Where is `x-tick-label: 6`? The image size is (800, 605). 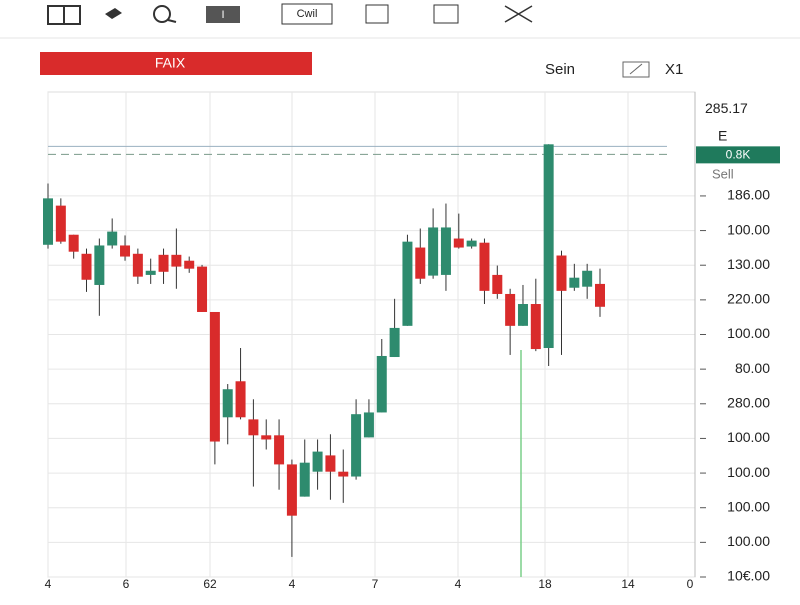 x-tick-label: 6 is located at coordinates (126, 584).